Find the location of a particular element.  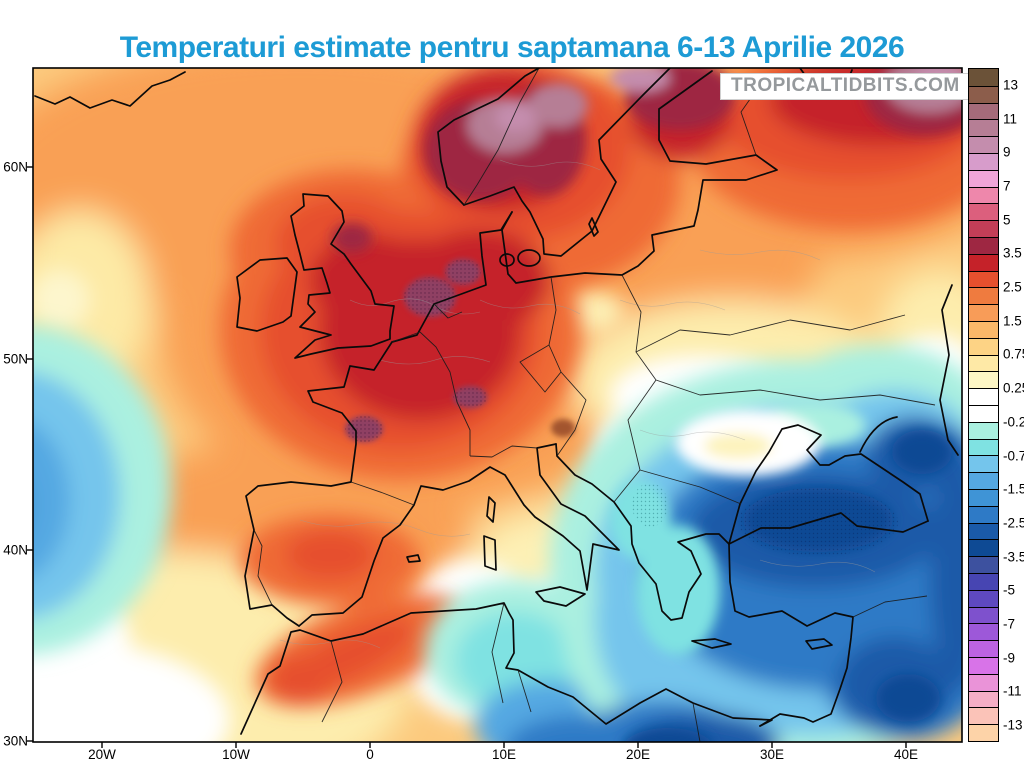

lon-label-20w: 20W is located at coordinates (102, 754).